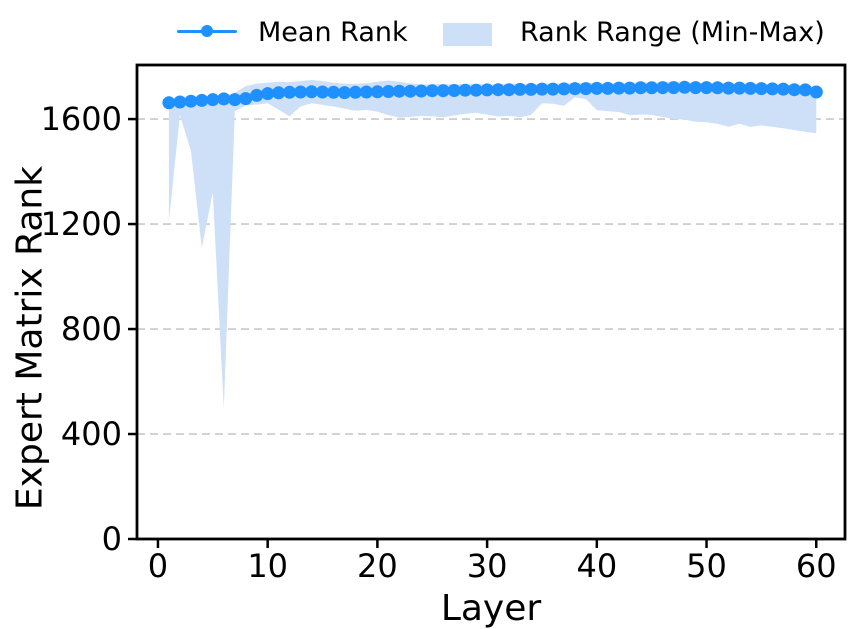 Image resolution: width=859 pixels, height=629 pixels. Describe the element at coordinates (91, 434) in the screenshot. I see `y-tick-label: 400` at that location.